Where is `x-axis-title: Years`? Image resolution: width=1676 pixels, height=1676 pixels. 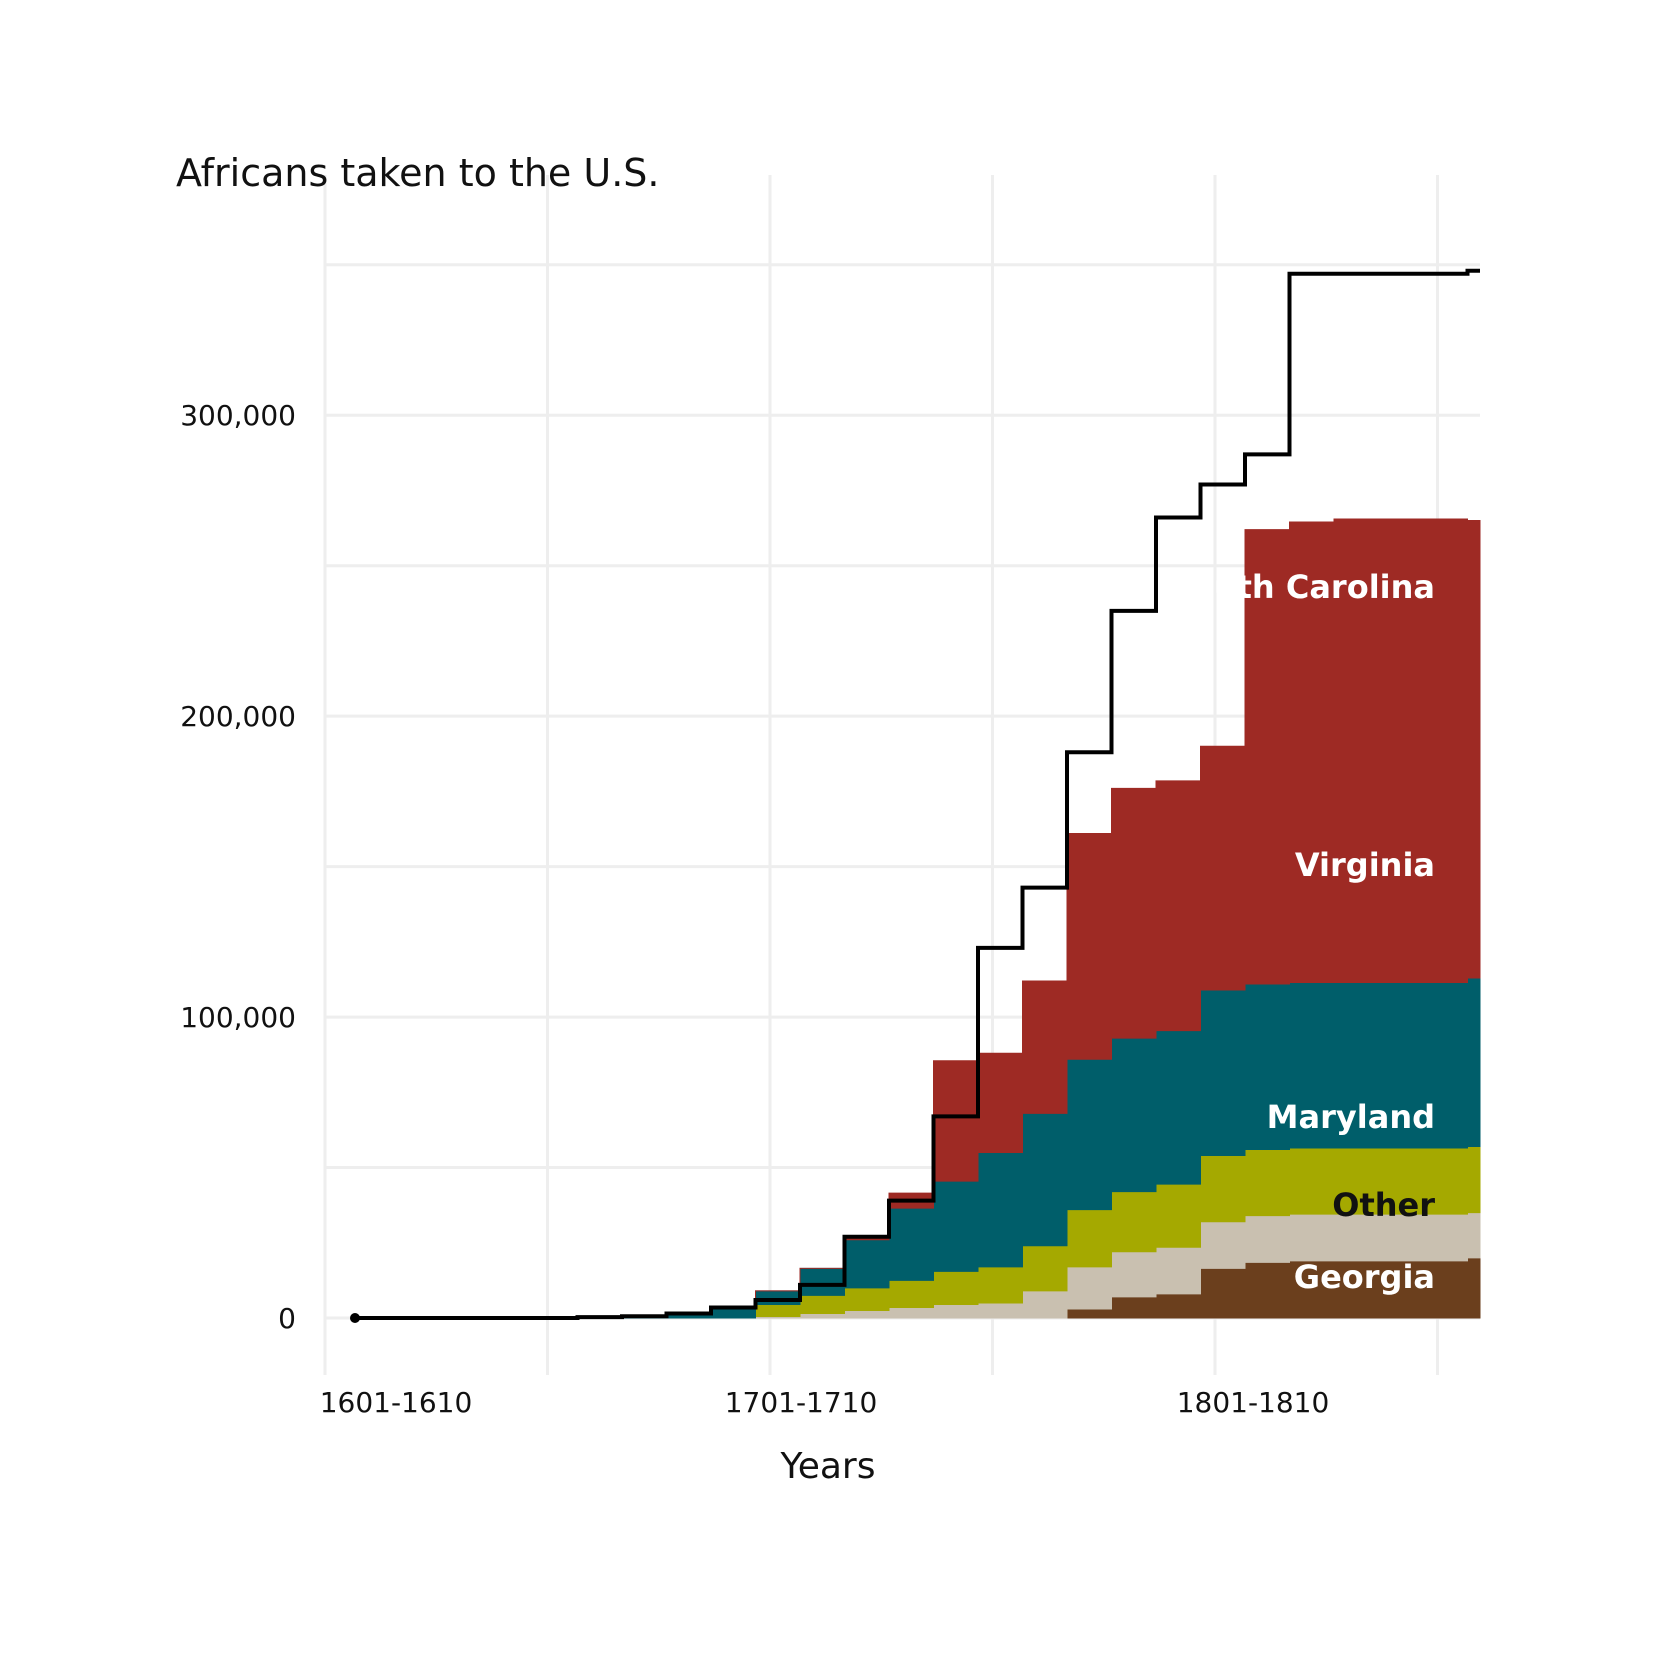 x-axis-title: Years is located at coordinates (828, 1466).